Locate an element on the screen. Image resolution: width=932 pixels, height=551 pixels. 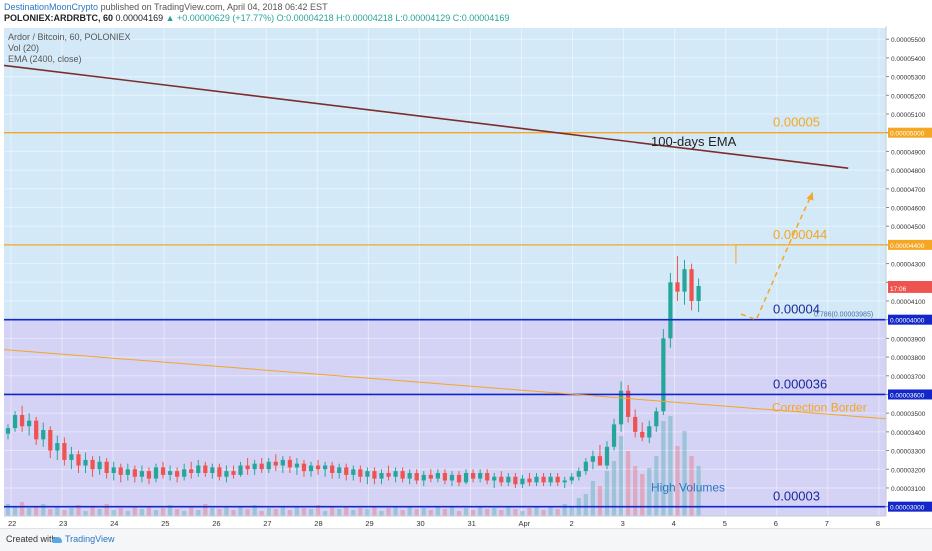
time-tick-label: 7 is located at coordinates (827, 523).